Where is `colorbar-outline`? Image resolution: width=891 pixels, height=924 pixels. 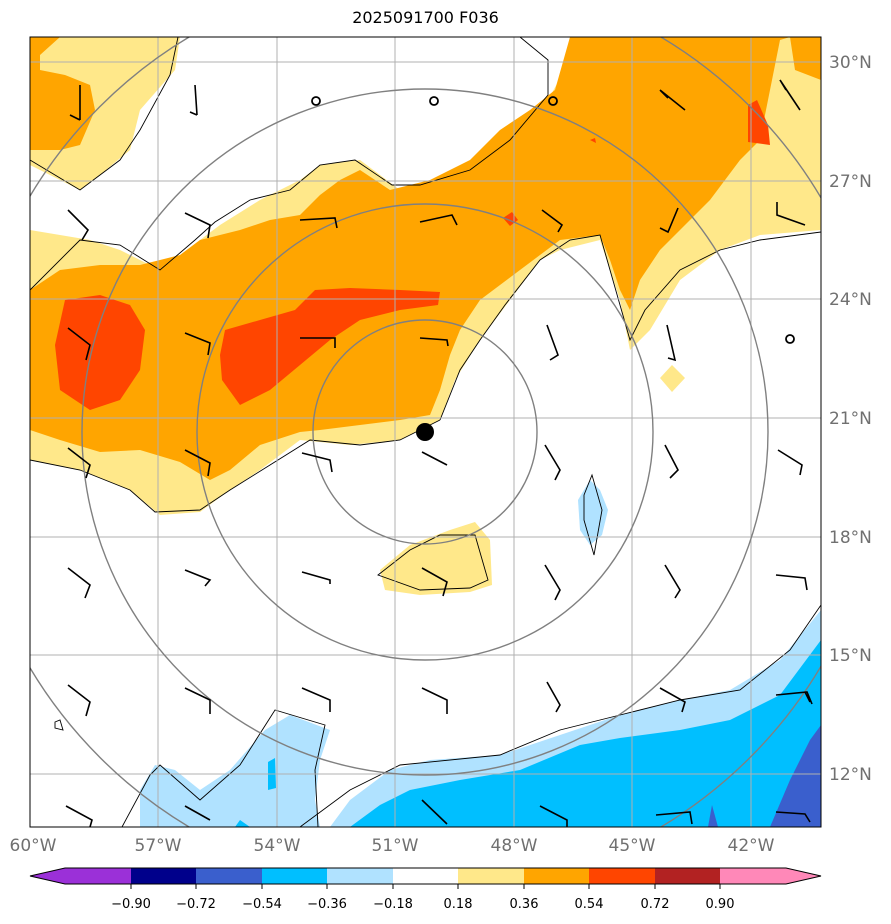
colorbar-outline is located at coordinates (425, 876).